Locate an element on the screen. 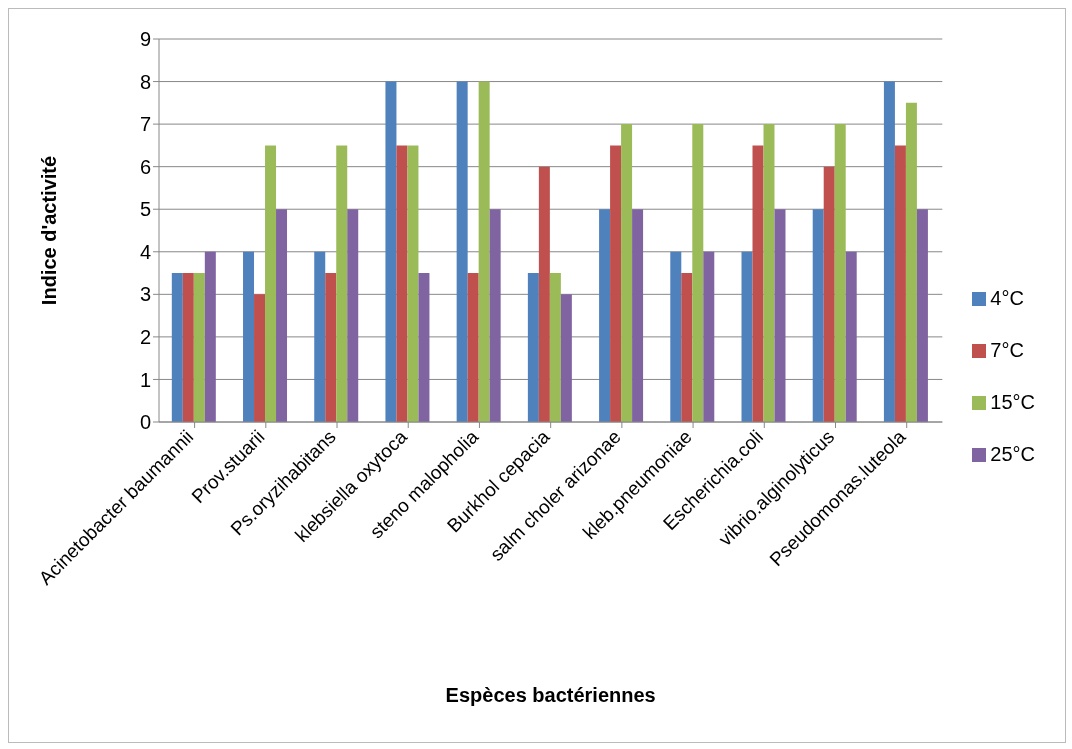 The image size is (1072, 749). legend-label: 15°C is located at coordinates (1012, 401).